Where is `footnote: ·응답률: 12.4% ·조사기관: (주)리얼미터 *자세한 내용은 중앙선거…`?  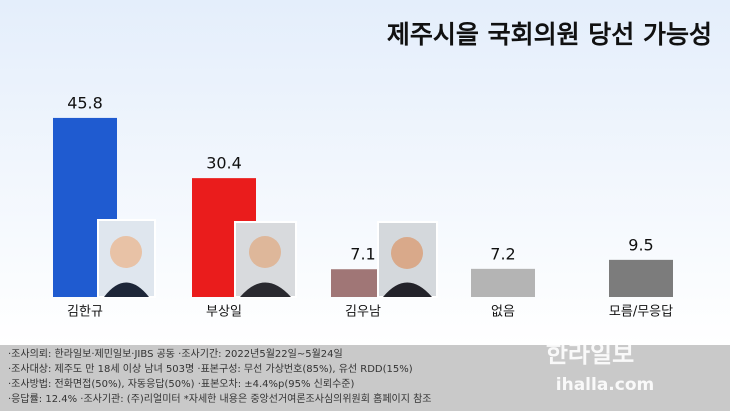 footnote: ·응답률: 12.4% ·조사기관: (주)리얼미터 *자세한 내용은 중앙선거… is located at coordinates (220, 398).